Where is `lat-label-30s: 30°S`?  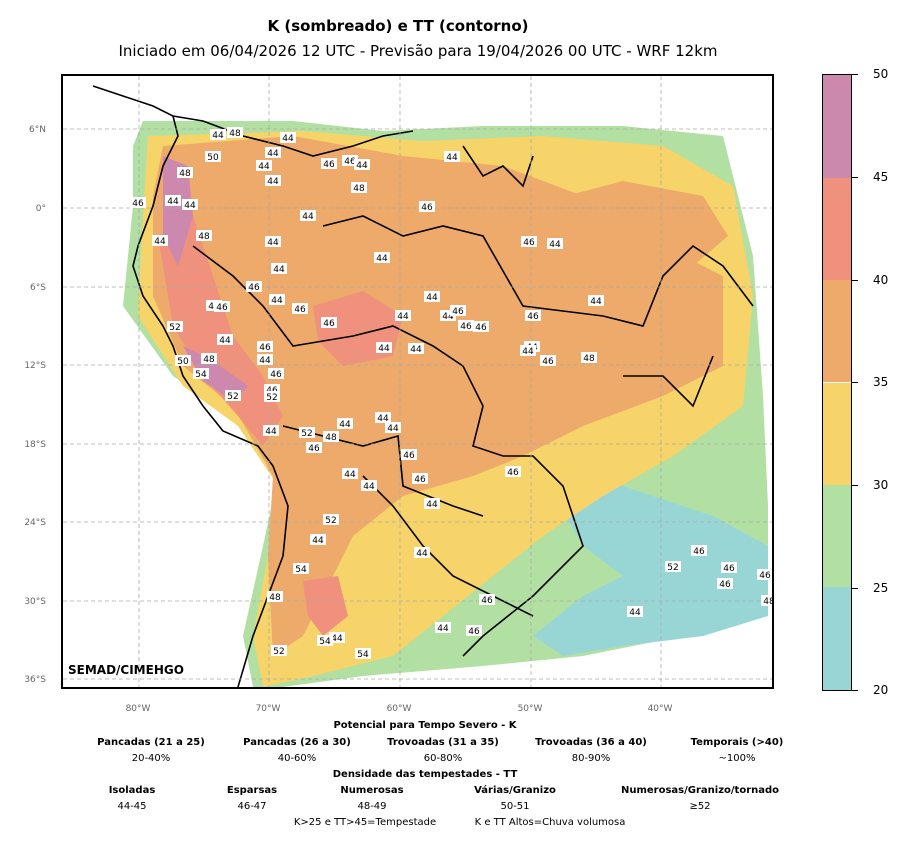 lat-label-30s: 30°S is located at coordinates (35, 602).